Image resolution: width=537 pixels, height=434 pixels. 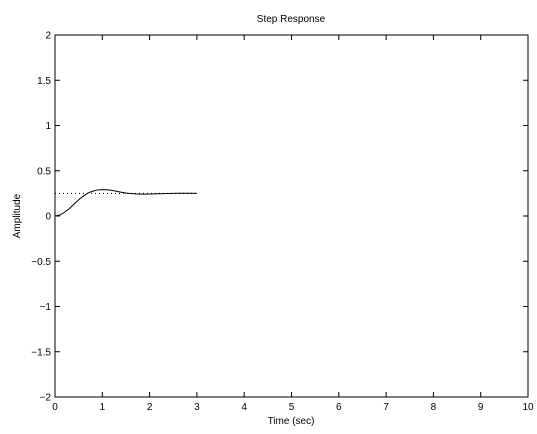 What do you see at coordinates (481, 407) in the screenshot?
I see `x-tick-label: 9` at bounding box center [481, 407].